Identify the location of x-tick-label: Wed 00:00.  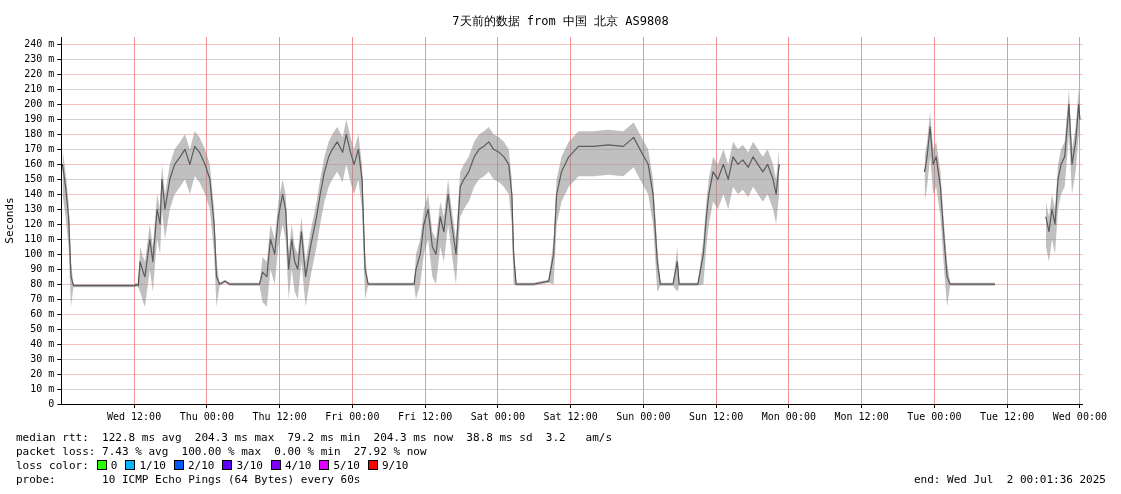
(1079, 416).